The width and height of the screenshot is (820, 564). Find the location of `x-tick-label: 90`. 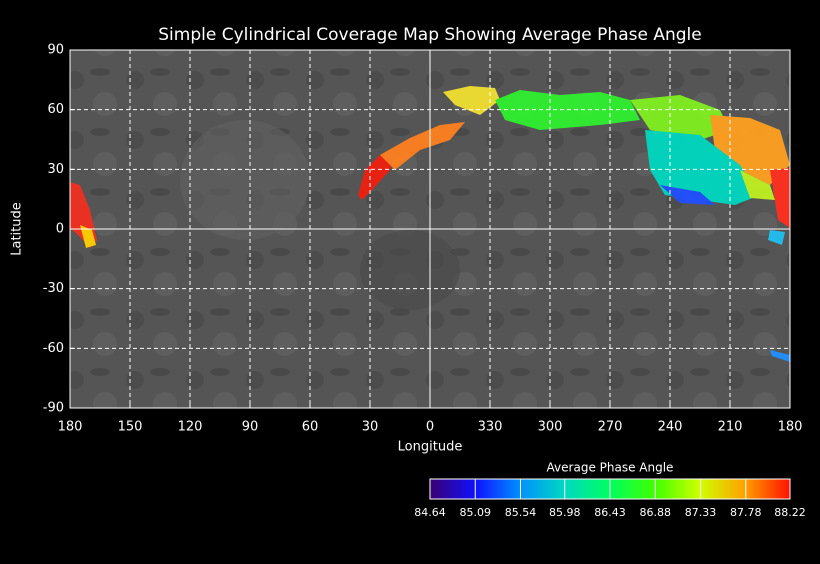

x-tick-label: 90 is located at coordinates (250, 427).